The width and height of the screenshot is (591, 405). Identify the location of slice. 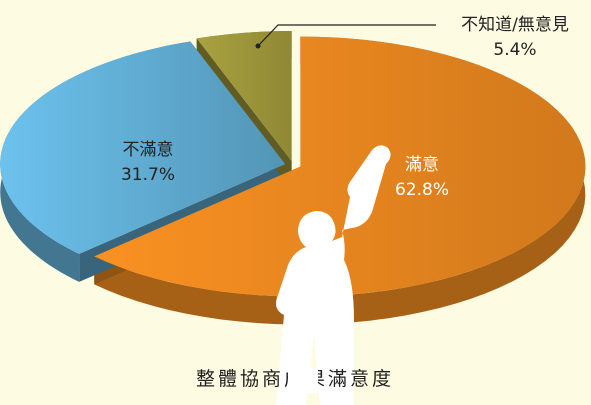
(244, 96).